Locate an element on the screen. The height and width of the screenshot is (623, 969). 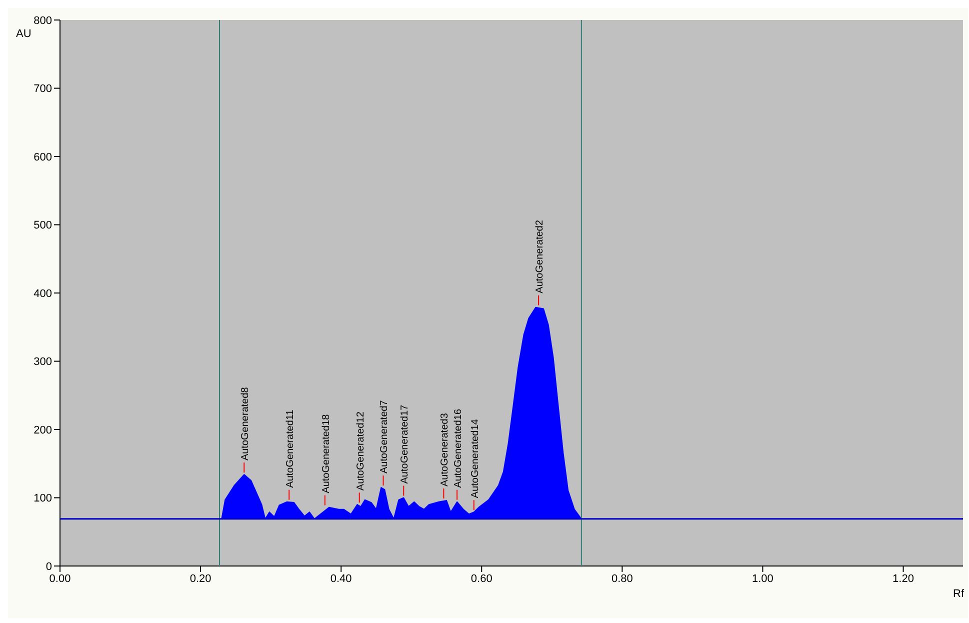
x-axis-title: Rf is located at coordinates (958, 594).